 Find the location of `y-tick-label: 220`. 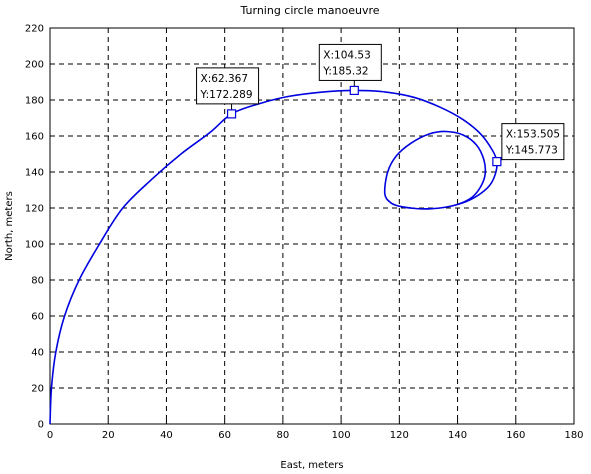

y-tick-label: 220 is located at coordinates (34, 29).